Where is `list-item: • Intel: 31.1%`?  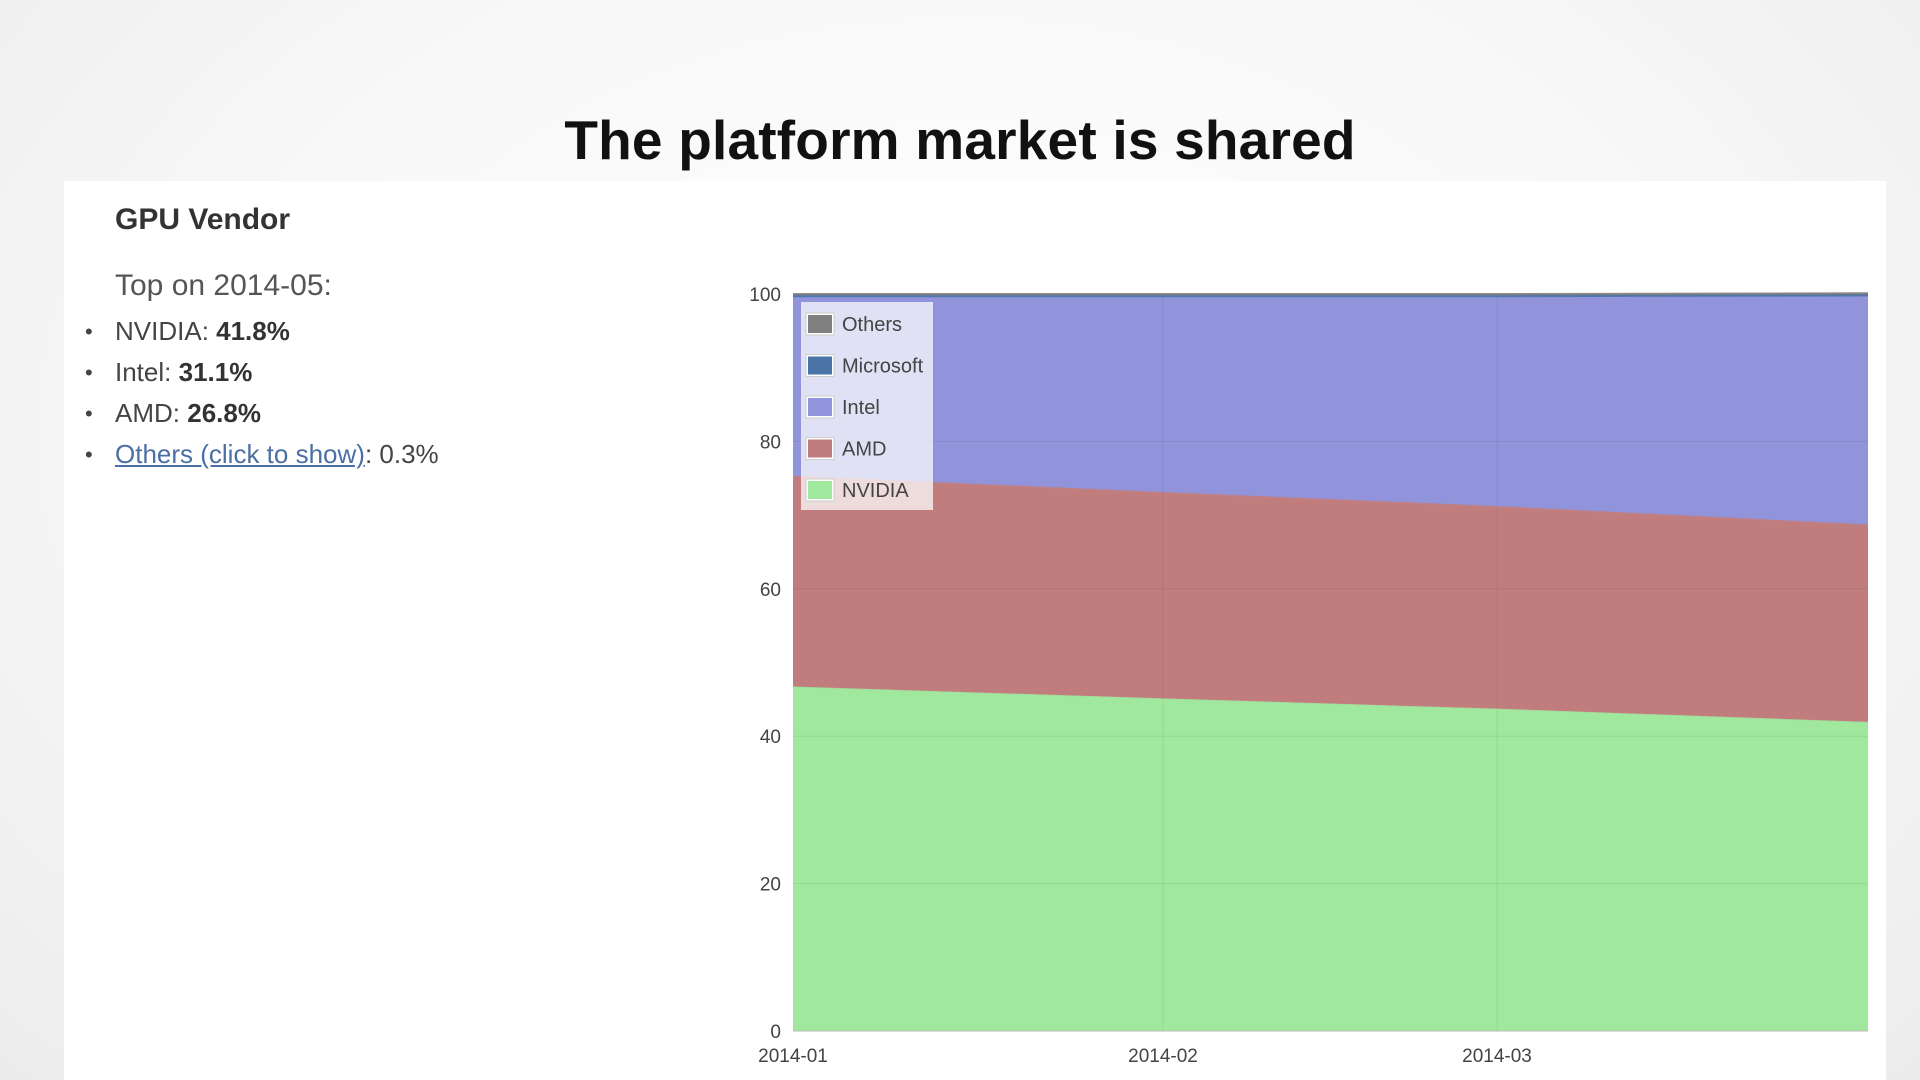
list-item: • Intel: 31.1% is located at coordinates (380, 372).